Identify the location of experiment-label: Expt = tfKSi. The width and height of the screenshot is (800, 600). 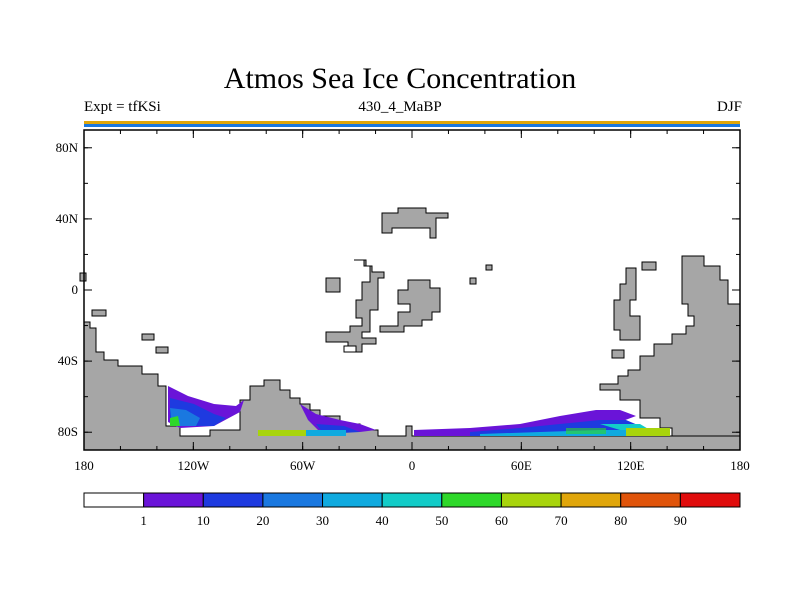
(122, 107).